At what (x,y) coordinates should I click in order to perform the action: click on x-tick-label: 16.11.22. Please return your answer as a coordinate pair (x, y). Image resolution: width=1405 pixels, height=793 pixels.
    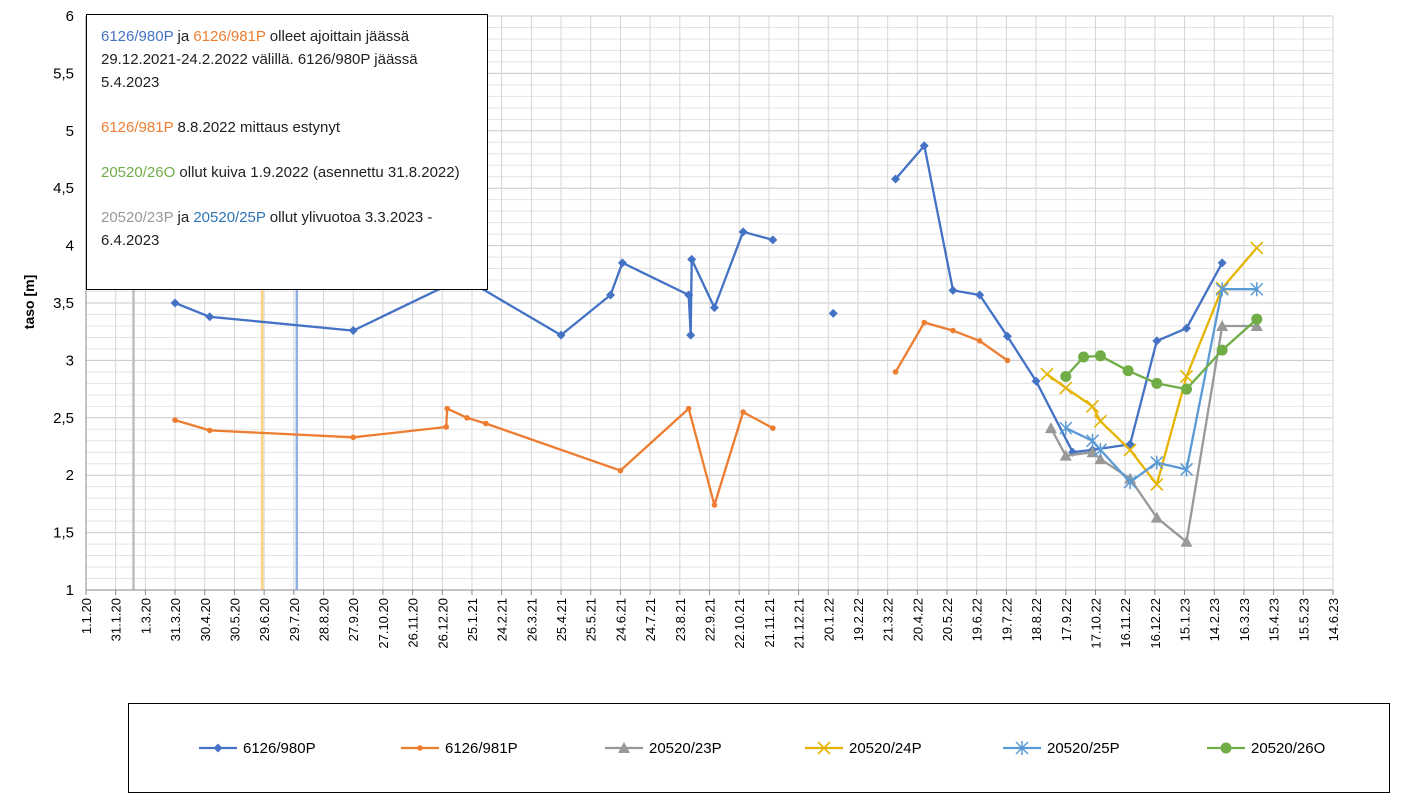
    Looking at the image, I should click on (1125, 623).